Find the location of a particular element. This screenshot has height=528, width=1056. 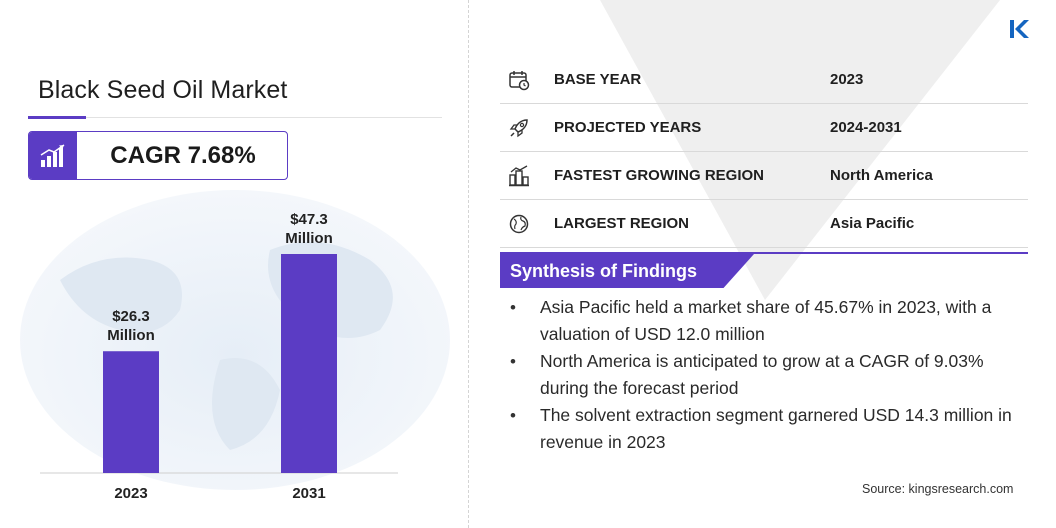

info-row-projected-years: PROJECTED YEARS 2024-2031 is located at coordinates (764, 128).